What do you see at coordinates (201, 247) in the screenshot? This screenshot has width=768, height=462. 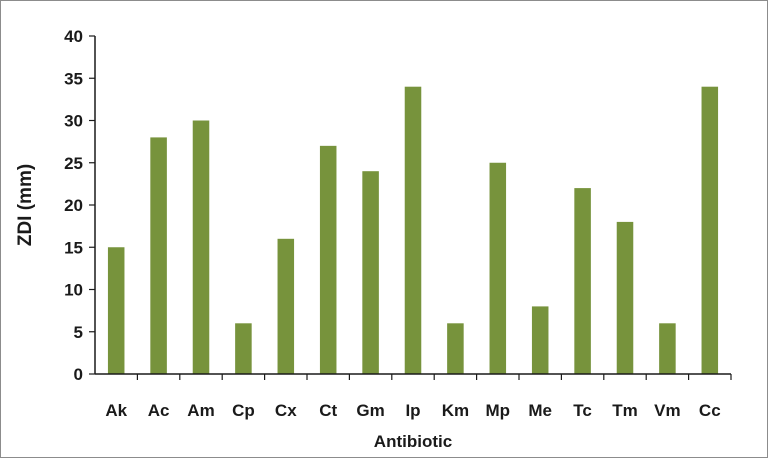 I see `bar-am` at bounding box center [201, 247].